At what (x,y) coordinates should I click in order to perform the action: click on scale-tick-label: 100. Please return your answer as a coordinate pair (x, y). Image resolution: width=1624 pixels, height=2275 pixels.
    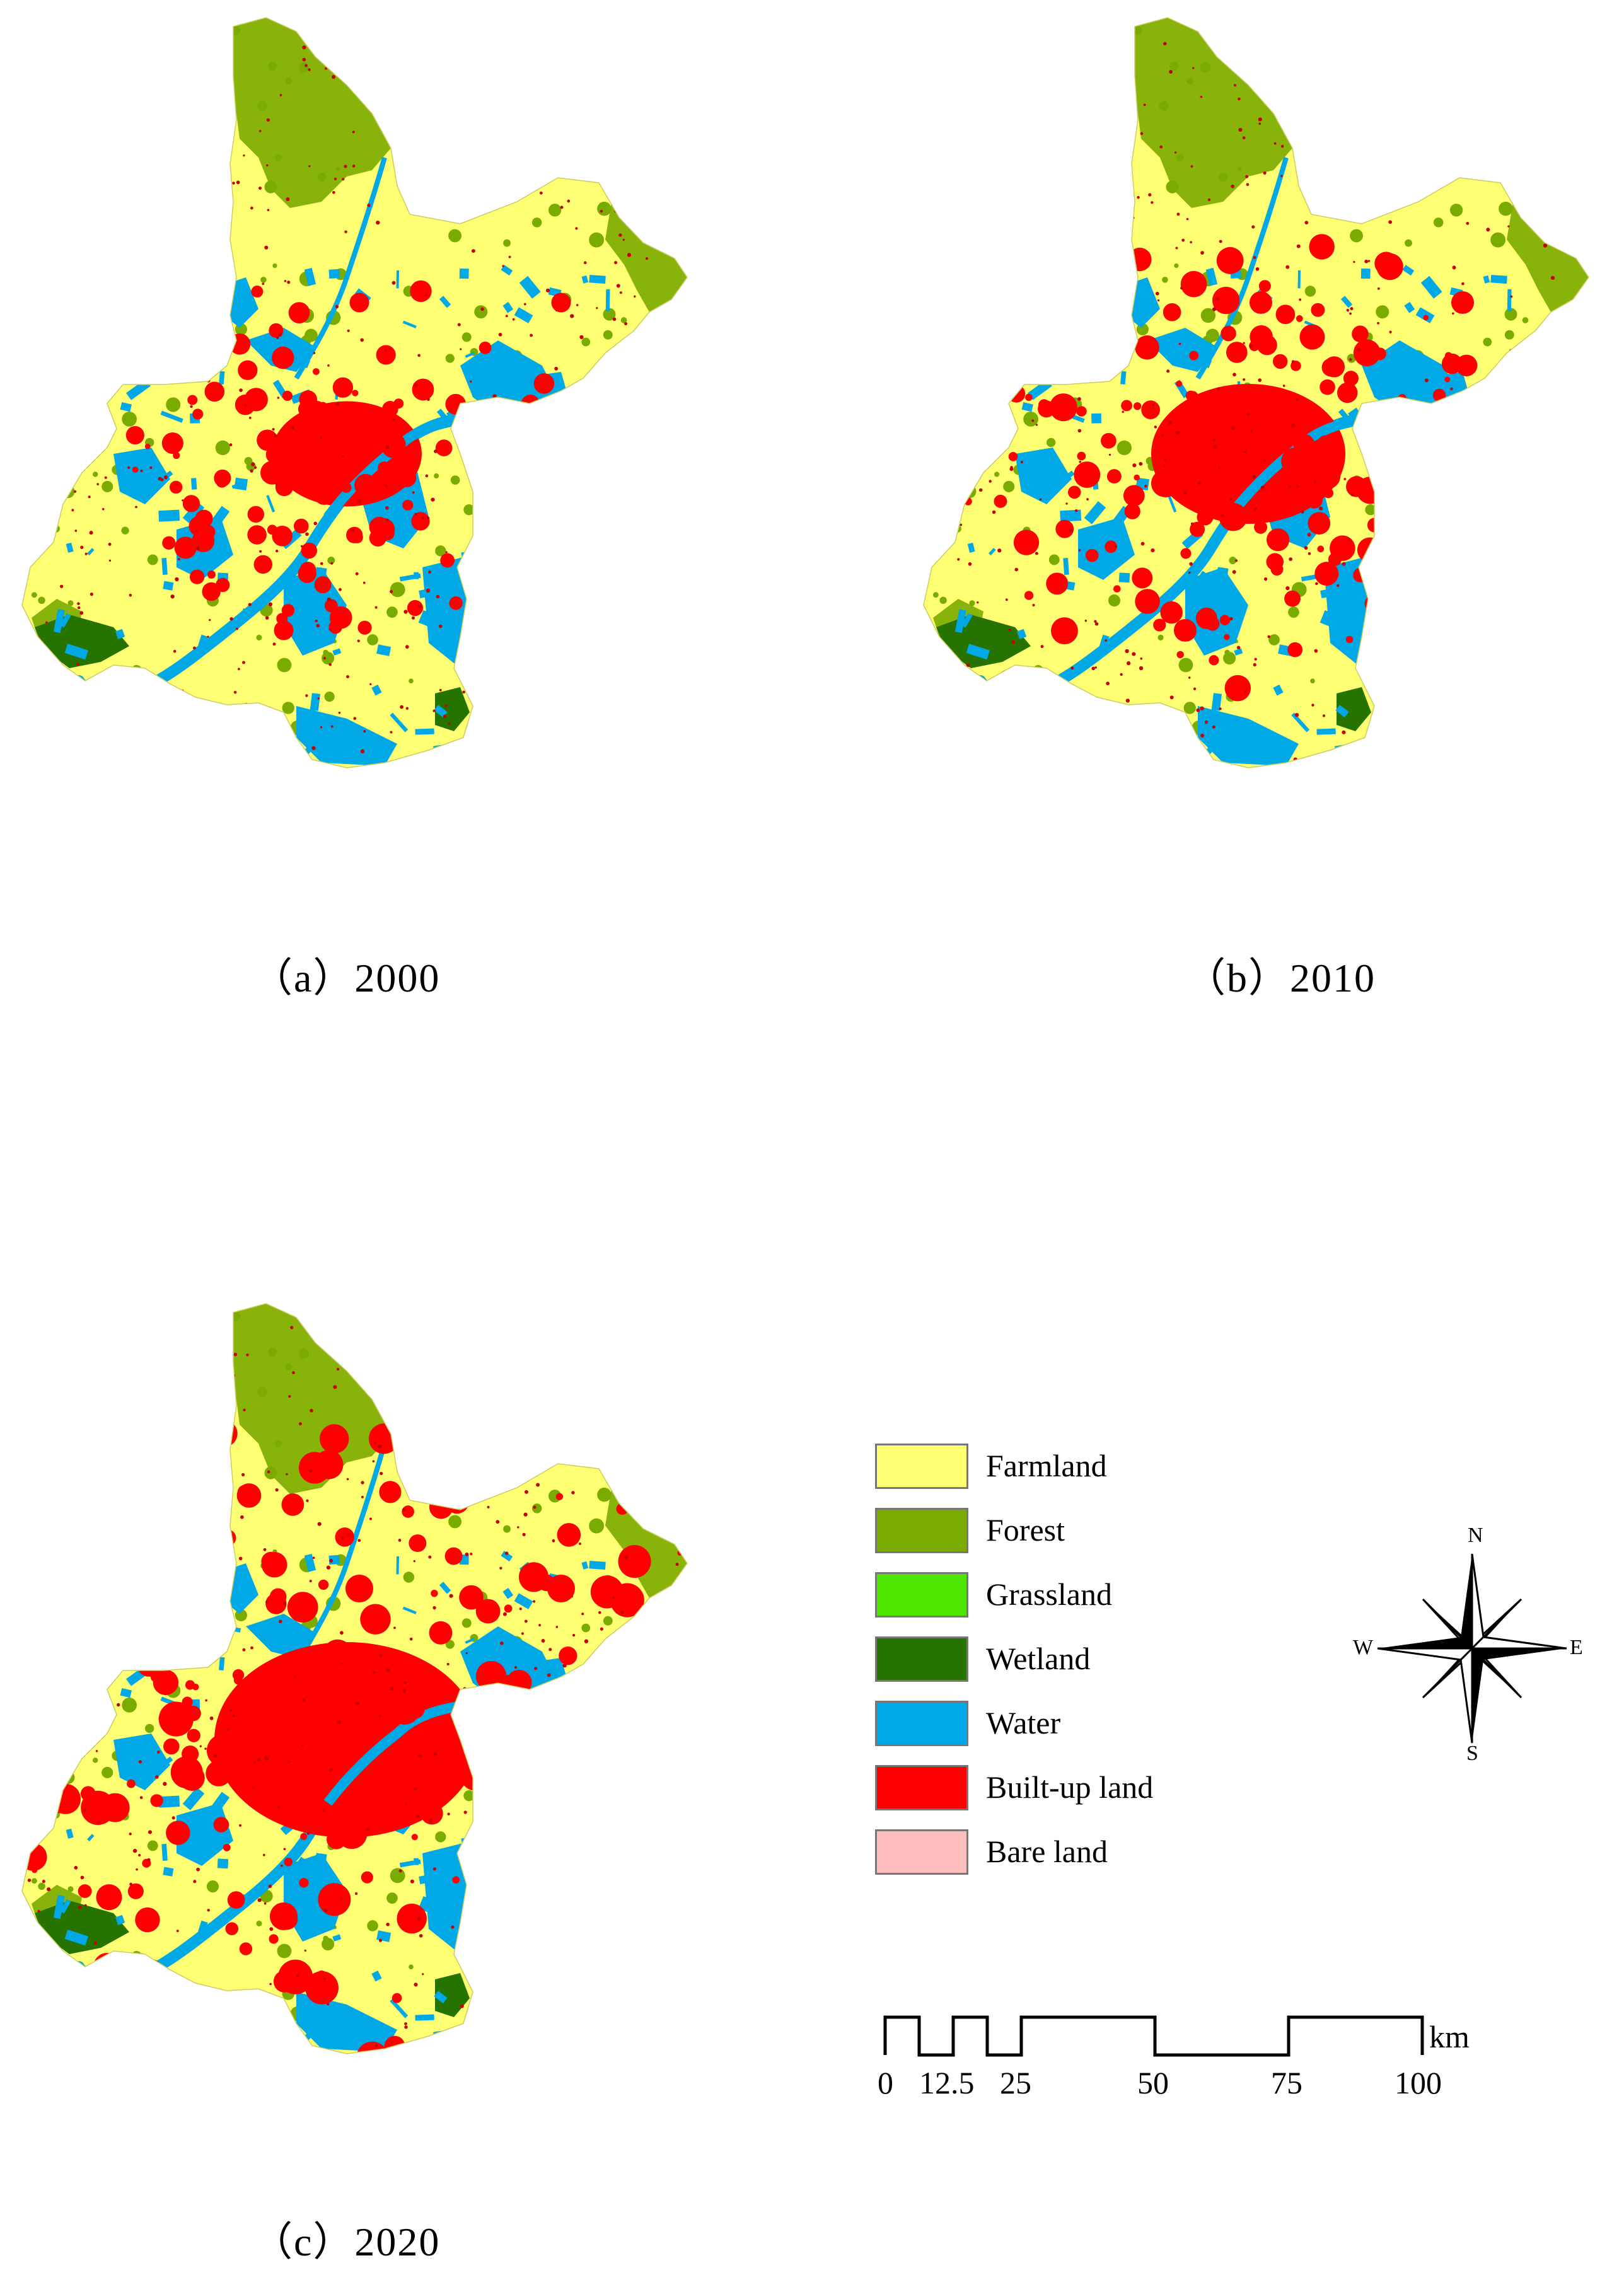
    Looking at the image, I should click on (1419, 2082).